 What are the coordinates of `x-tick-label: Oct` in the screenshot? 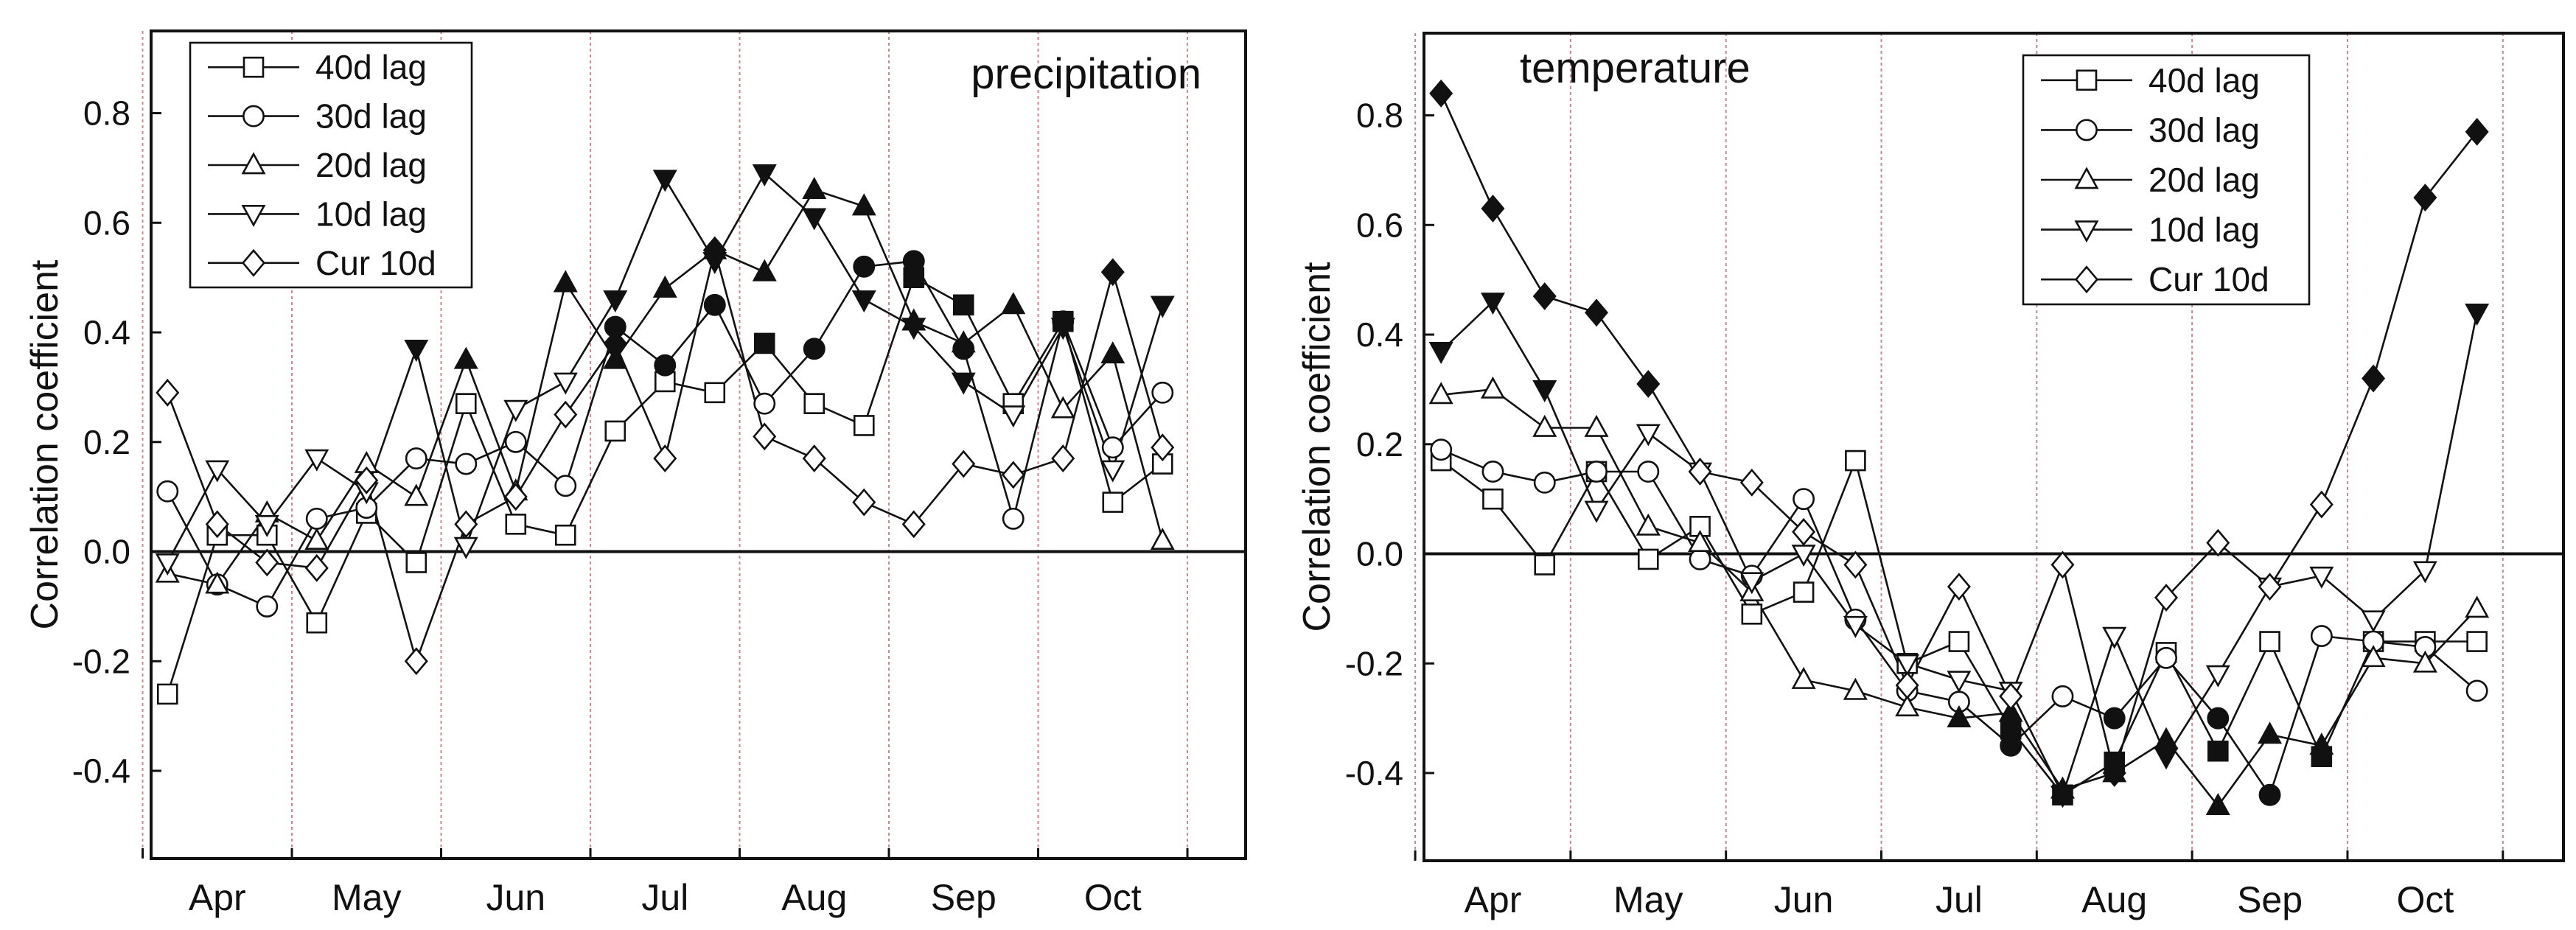 It's located at (2425, 899).